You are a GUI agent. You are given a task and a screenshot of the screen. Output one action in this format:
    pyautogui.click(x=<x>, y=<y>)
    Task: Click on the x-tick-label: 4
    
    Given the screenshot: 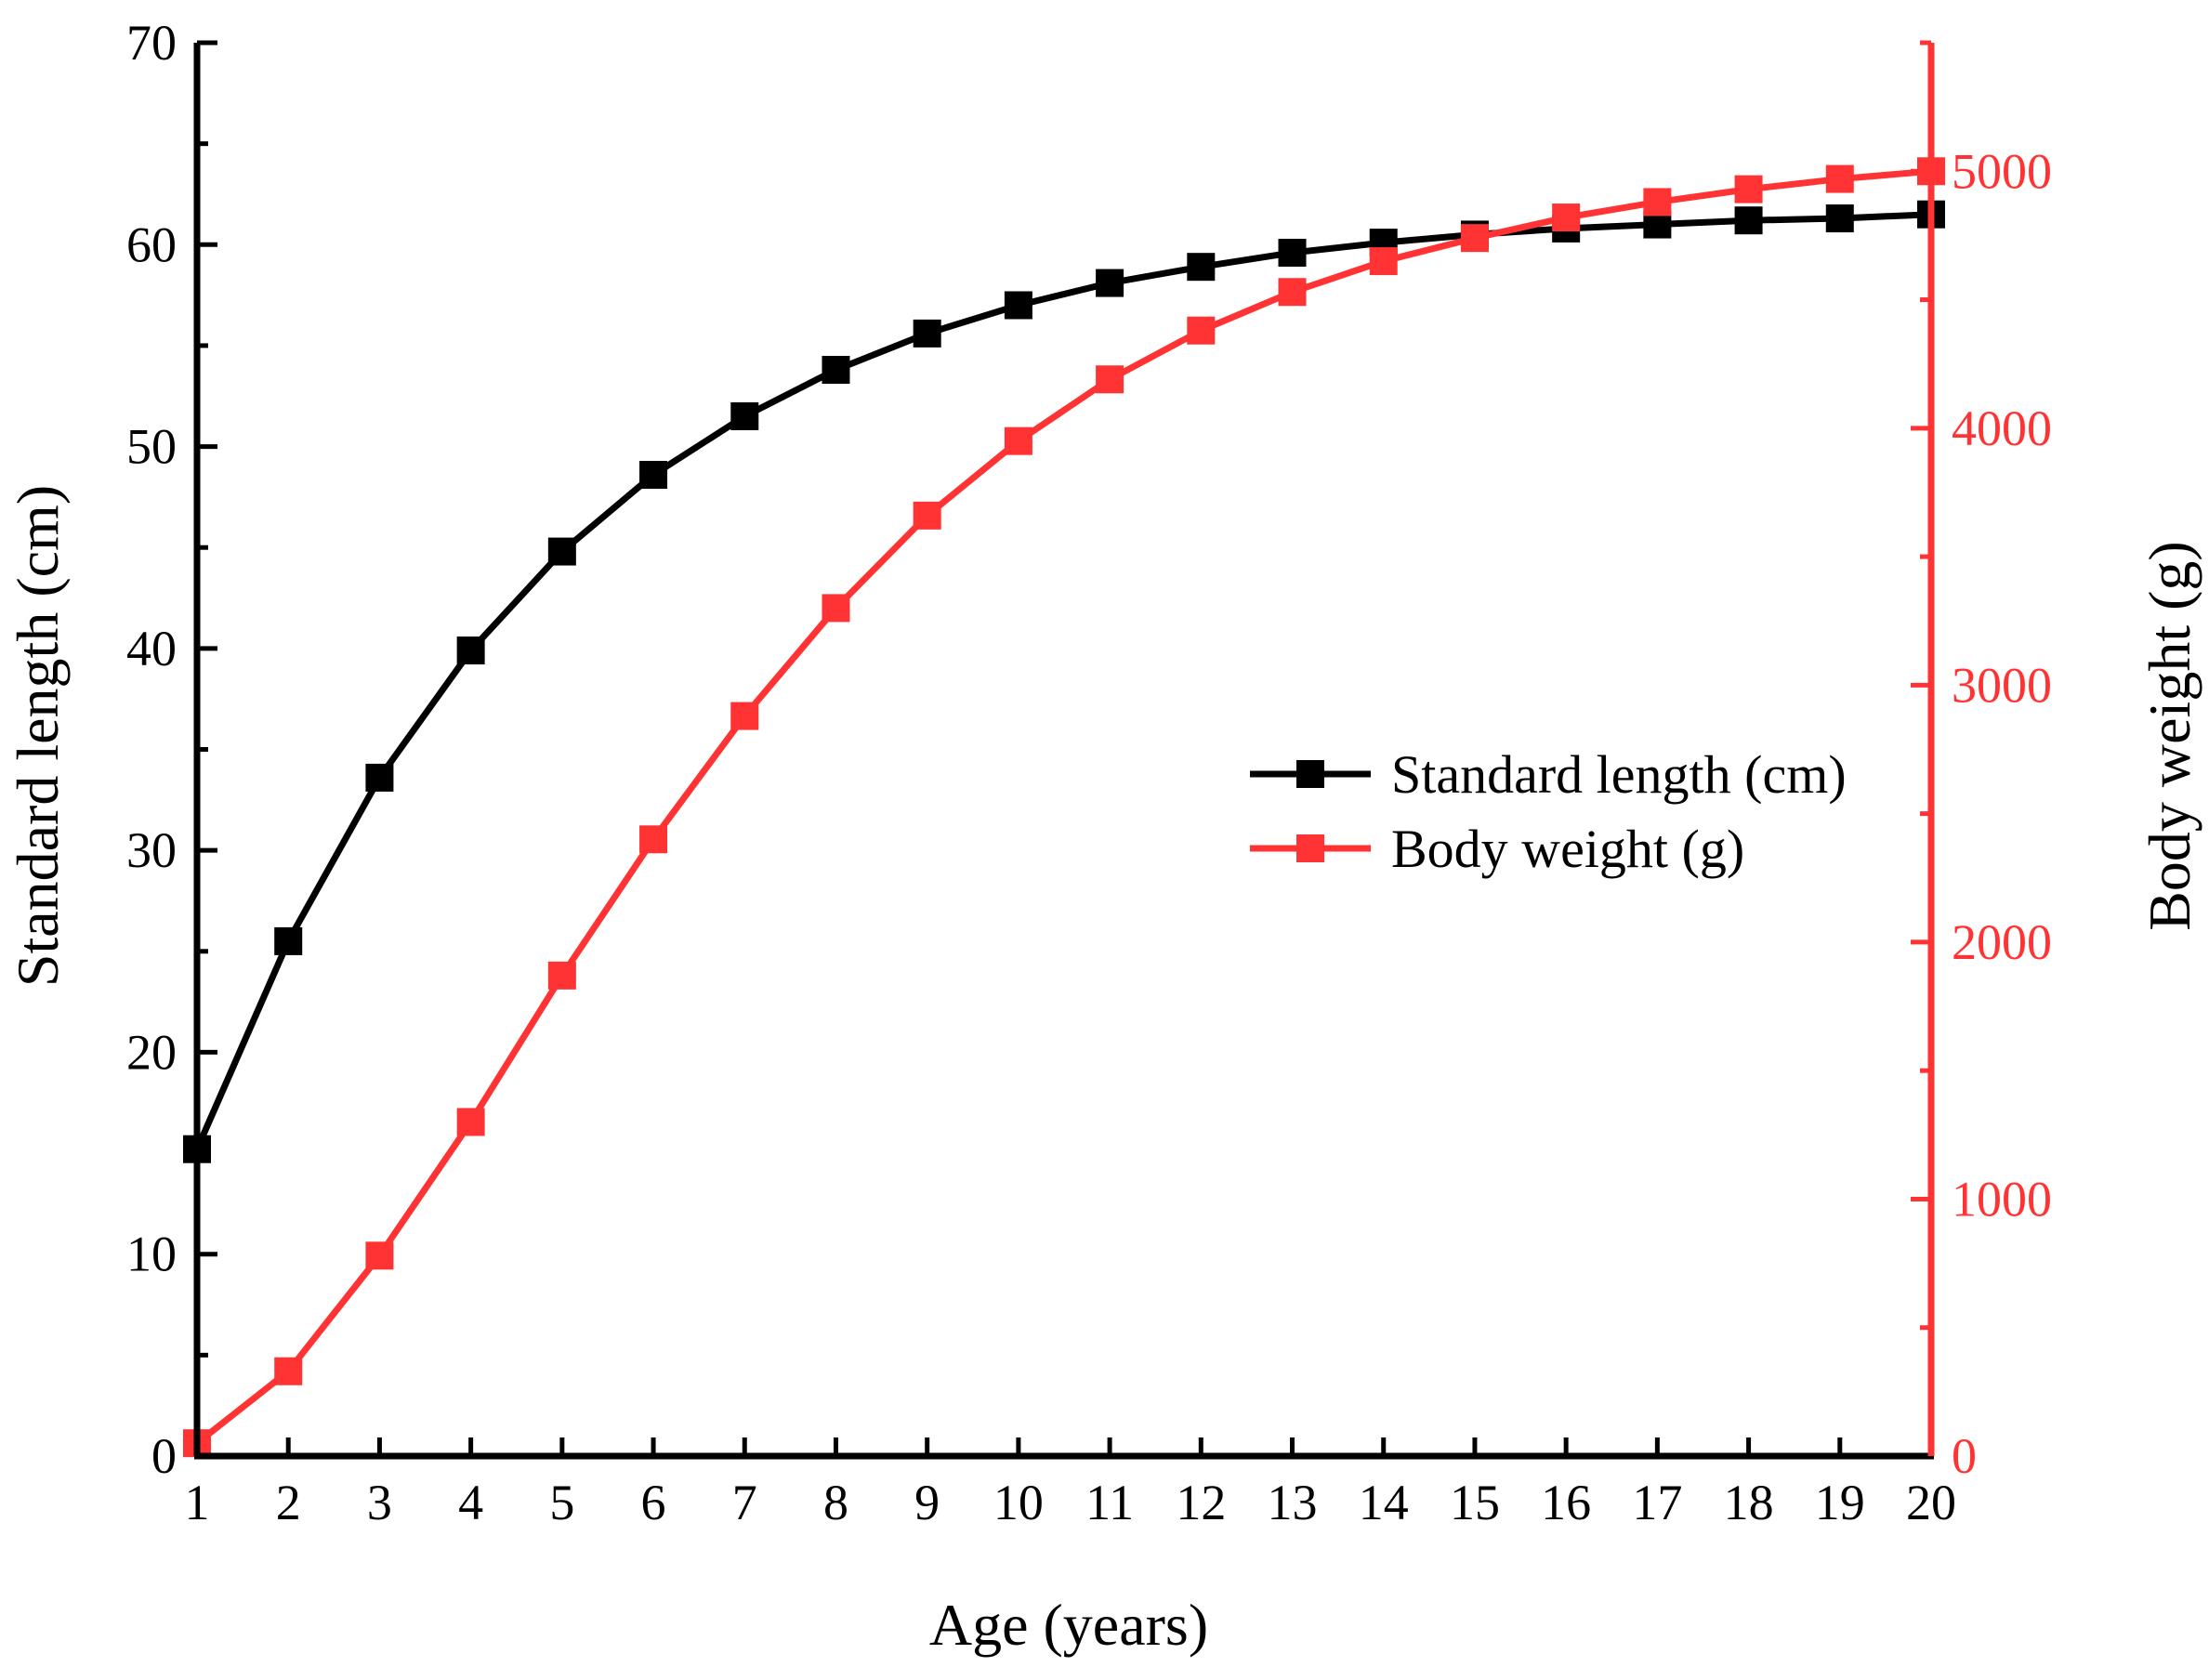 What is the action you would take?
    pyautogui.click(x=470, y=1502)
    